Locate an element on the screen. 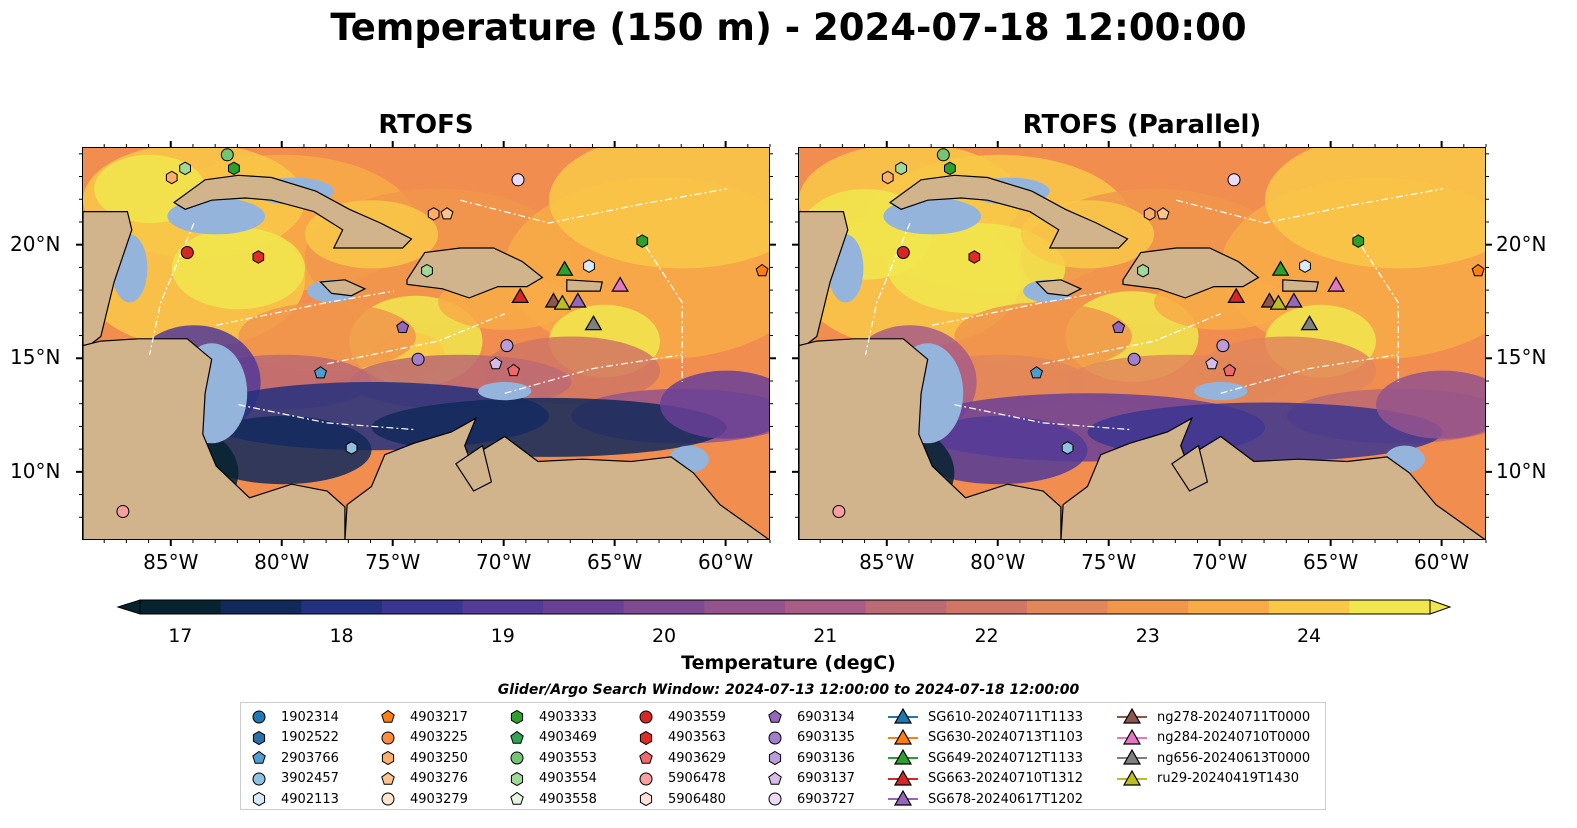 The height and width of the screenshot is (828, 1577). glider-track-icon is located at coordinates (1132, 716).